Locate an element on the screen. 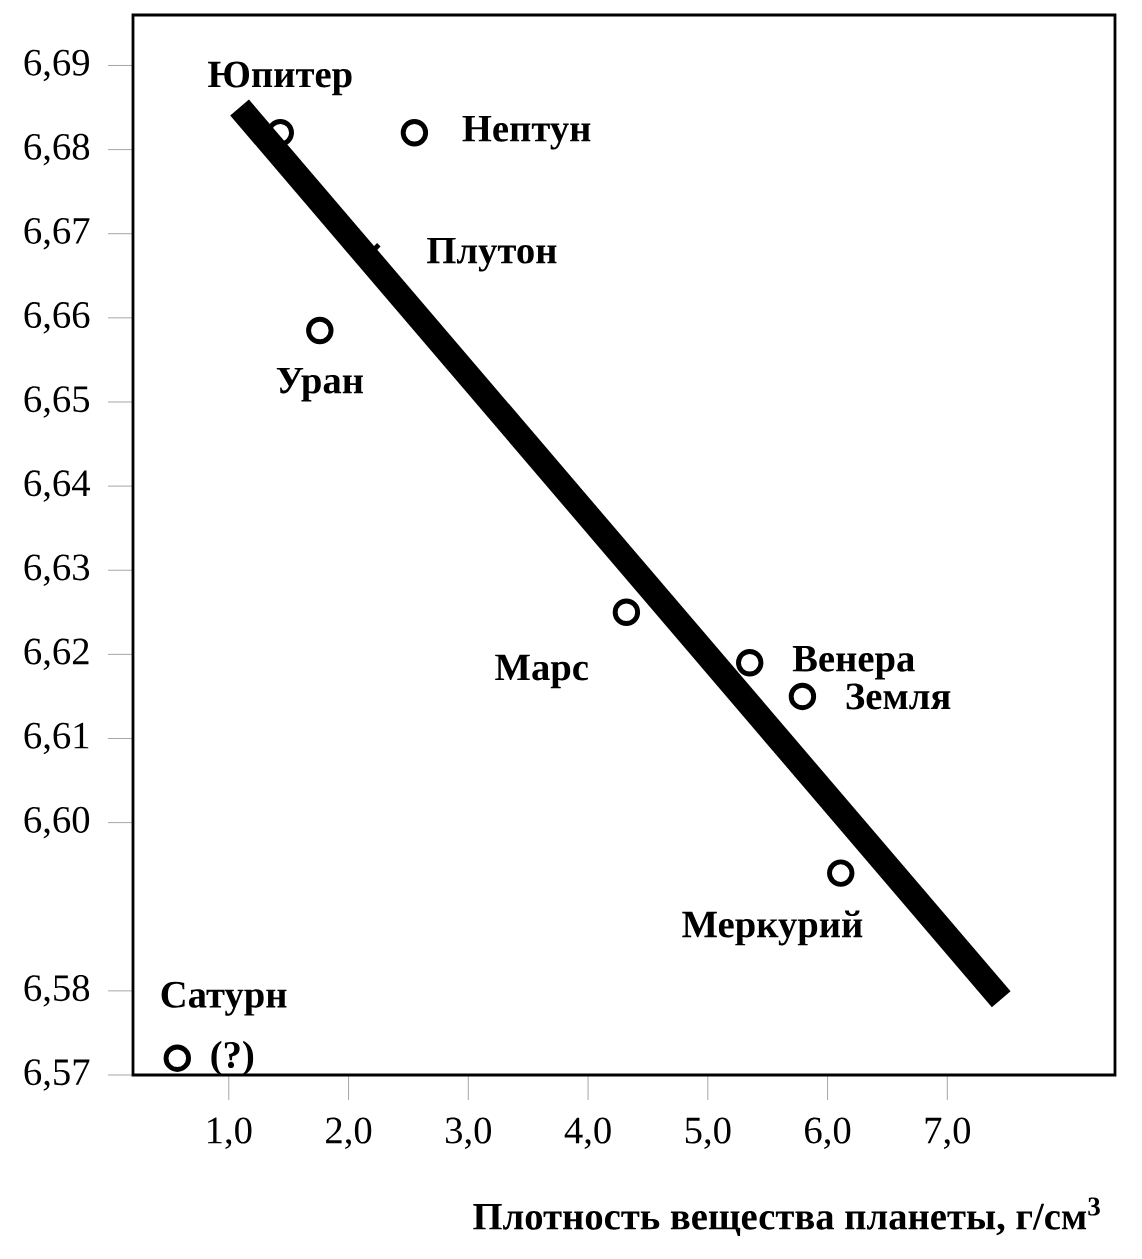  x-tick-label: 6,0 is located at coordinates (828, 1133).